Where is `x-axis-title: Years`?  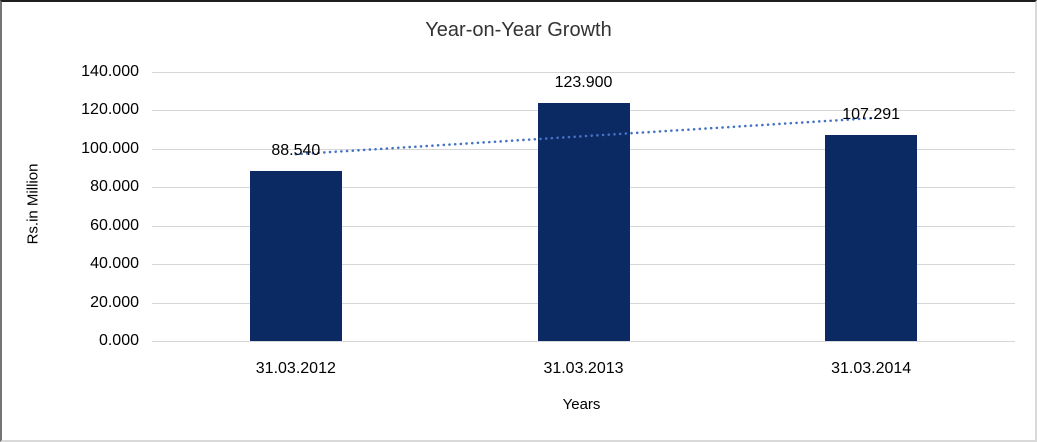 x-axis-title: Years is located at coordinates (581, 404).